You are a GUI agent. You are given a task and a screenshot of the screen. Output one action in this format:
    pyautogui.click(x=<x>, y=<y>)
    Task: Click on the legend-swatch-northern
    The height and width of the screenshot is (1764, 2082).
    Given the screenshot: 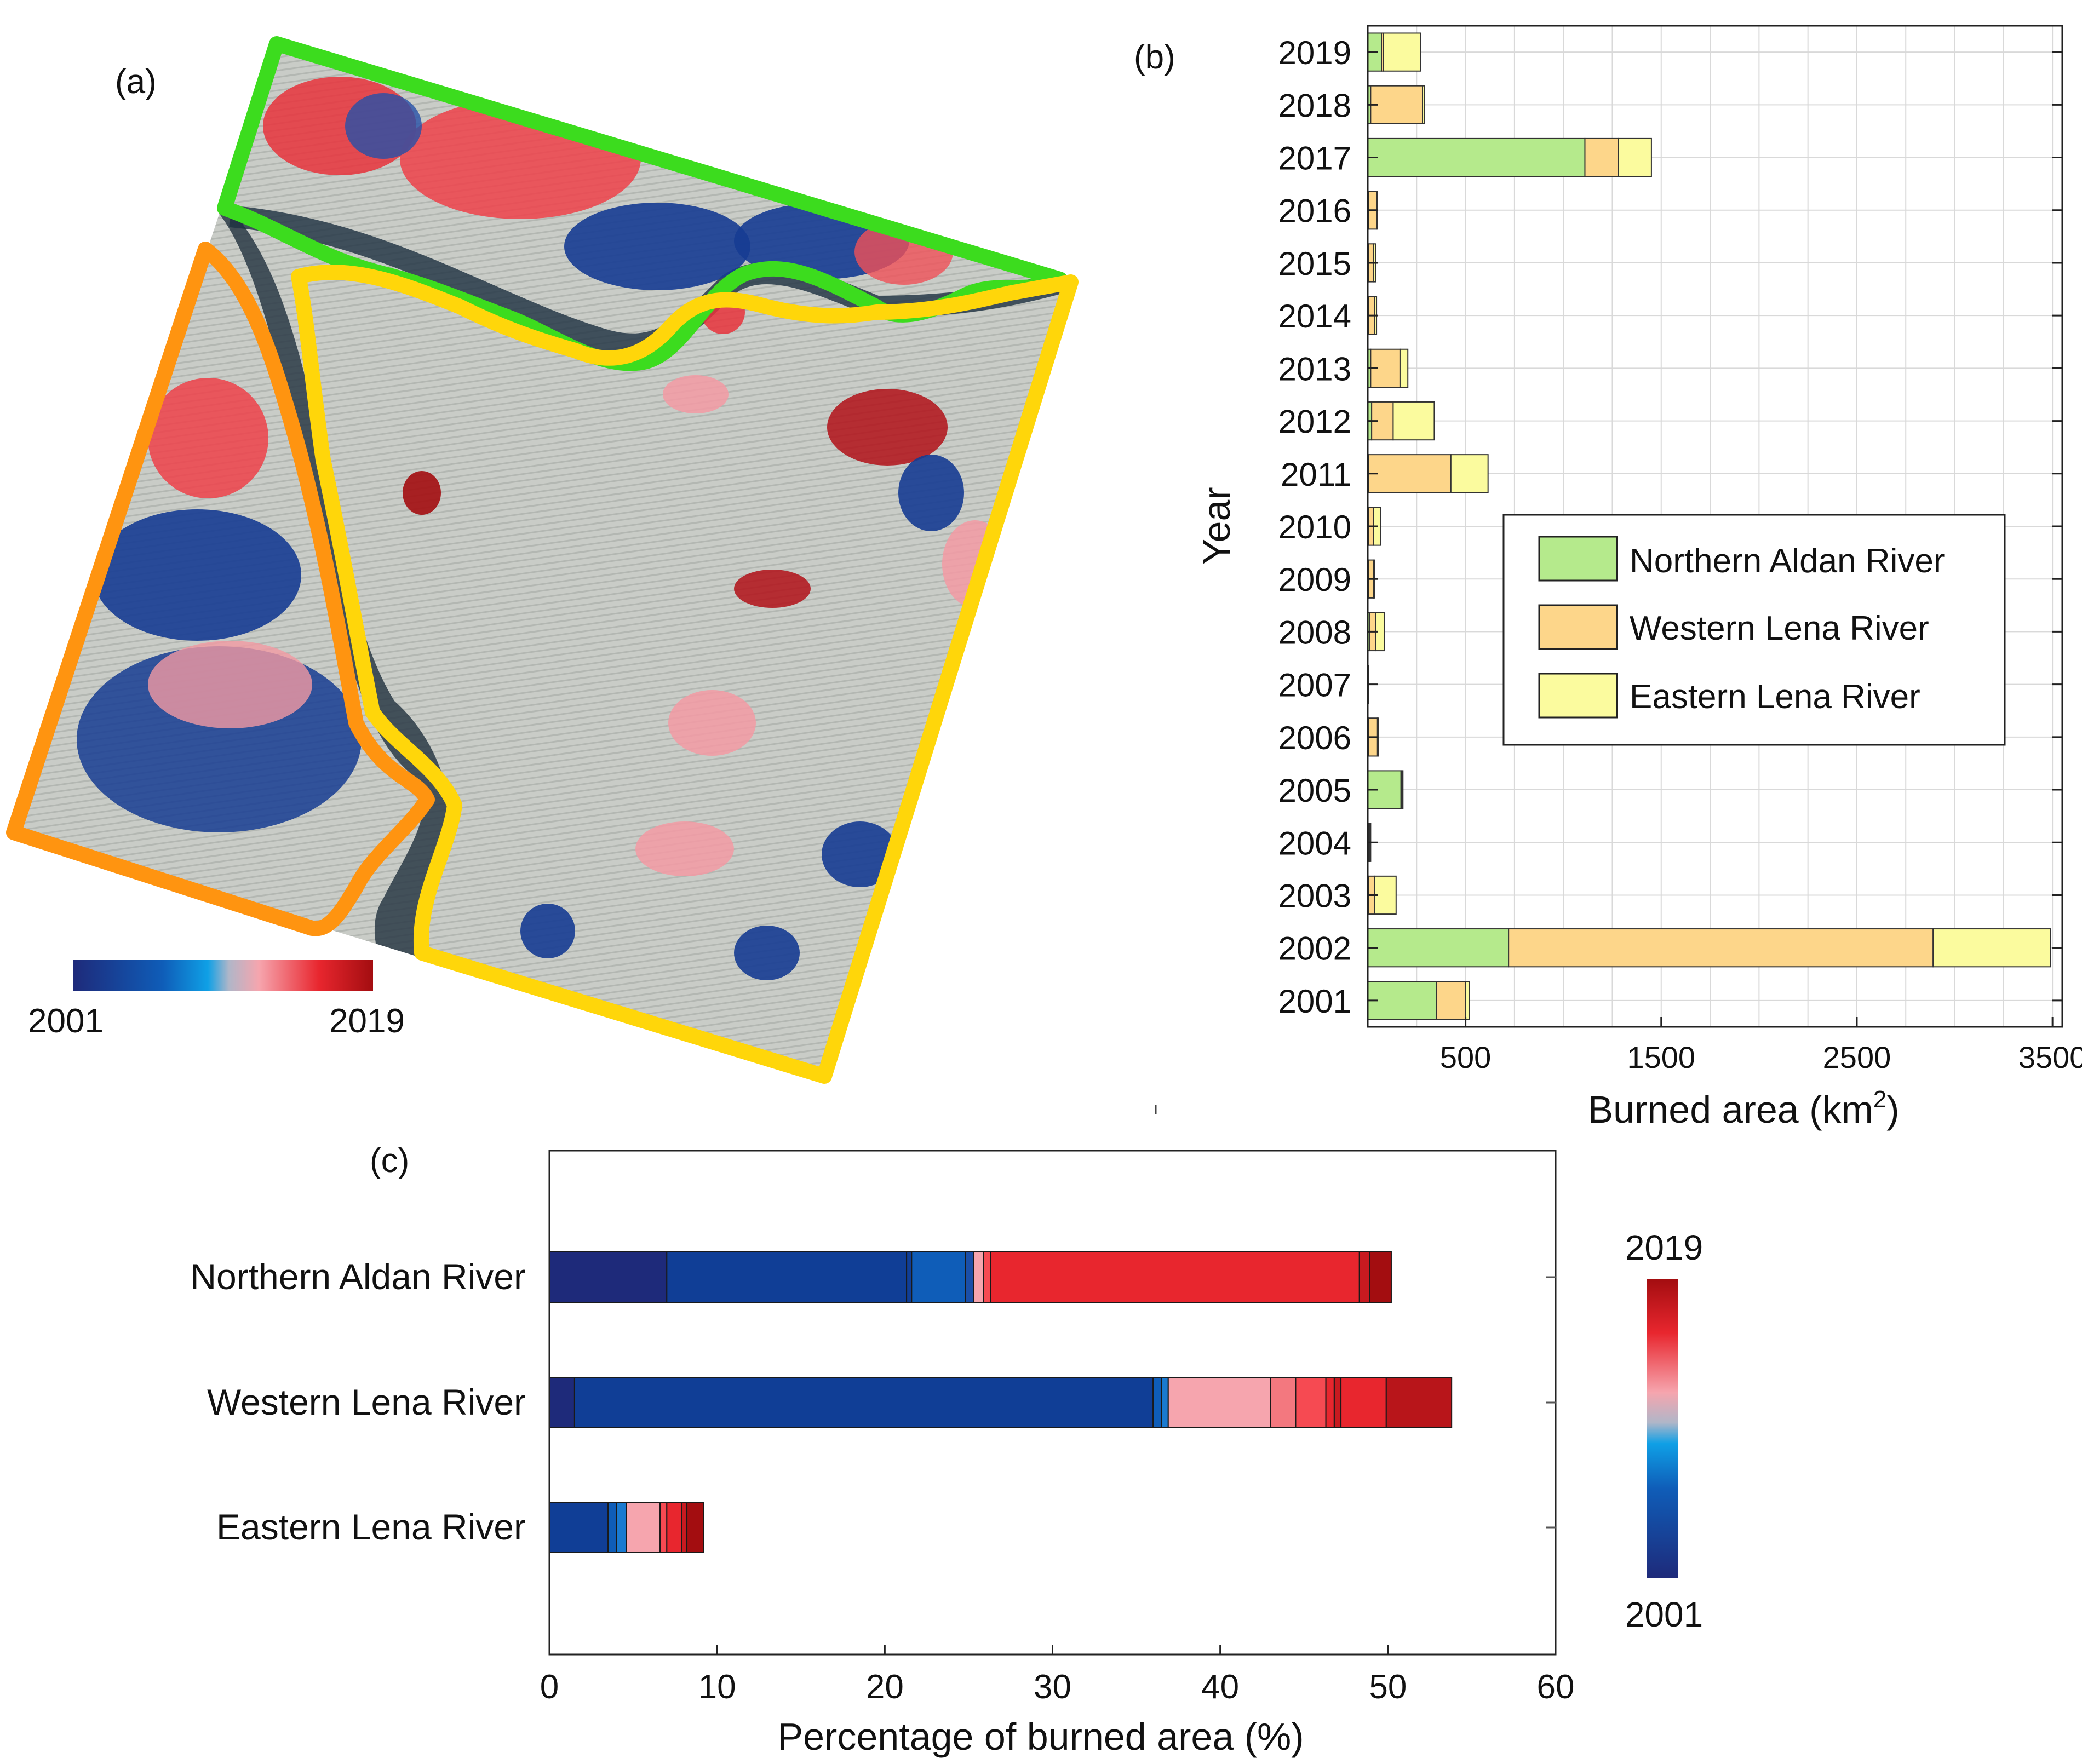 What is the action you would take?
    pyautogui.click(x=1578, y=559)
    